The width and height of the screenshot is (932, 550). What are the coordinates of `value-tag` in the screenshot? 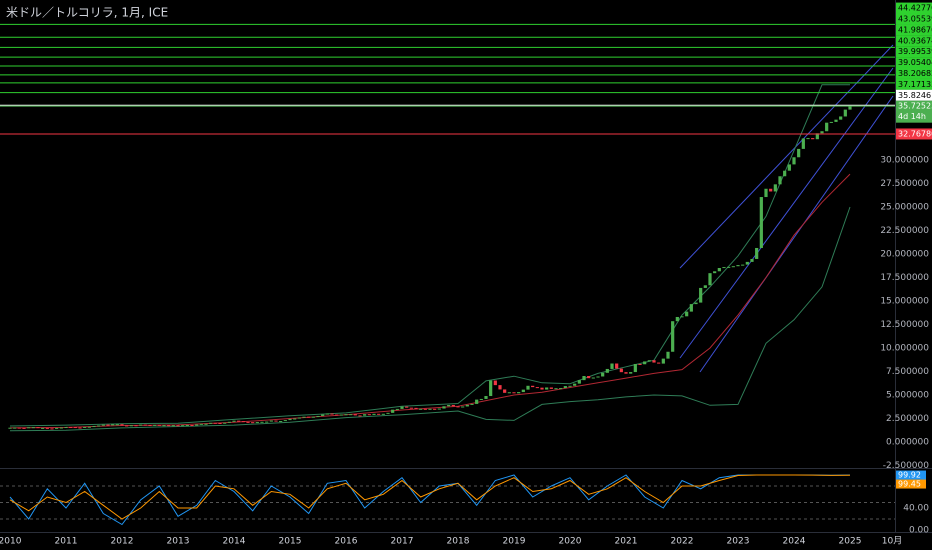 It's located at (911, 475).